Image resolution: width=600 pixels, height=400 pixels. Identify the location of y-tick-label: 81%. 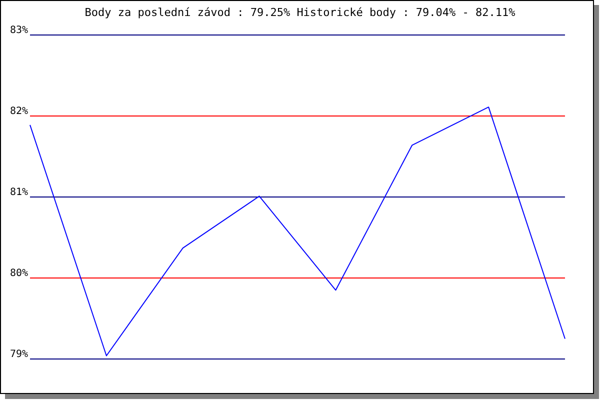
(19, 192).